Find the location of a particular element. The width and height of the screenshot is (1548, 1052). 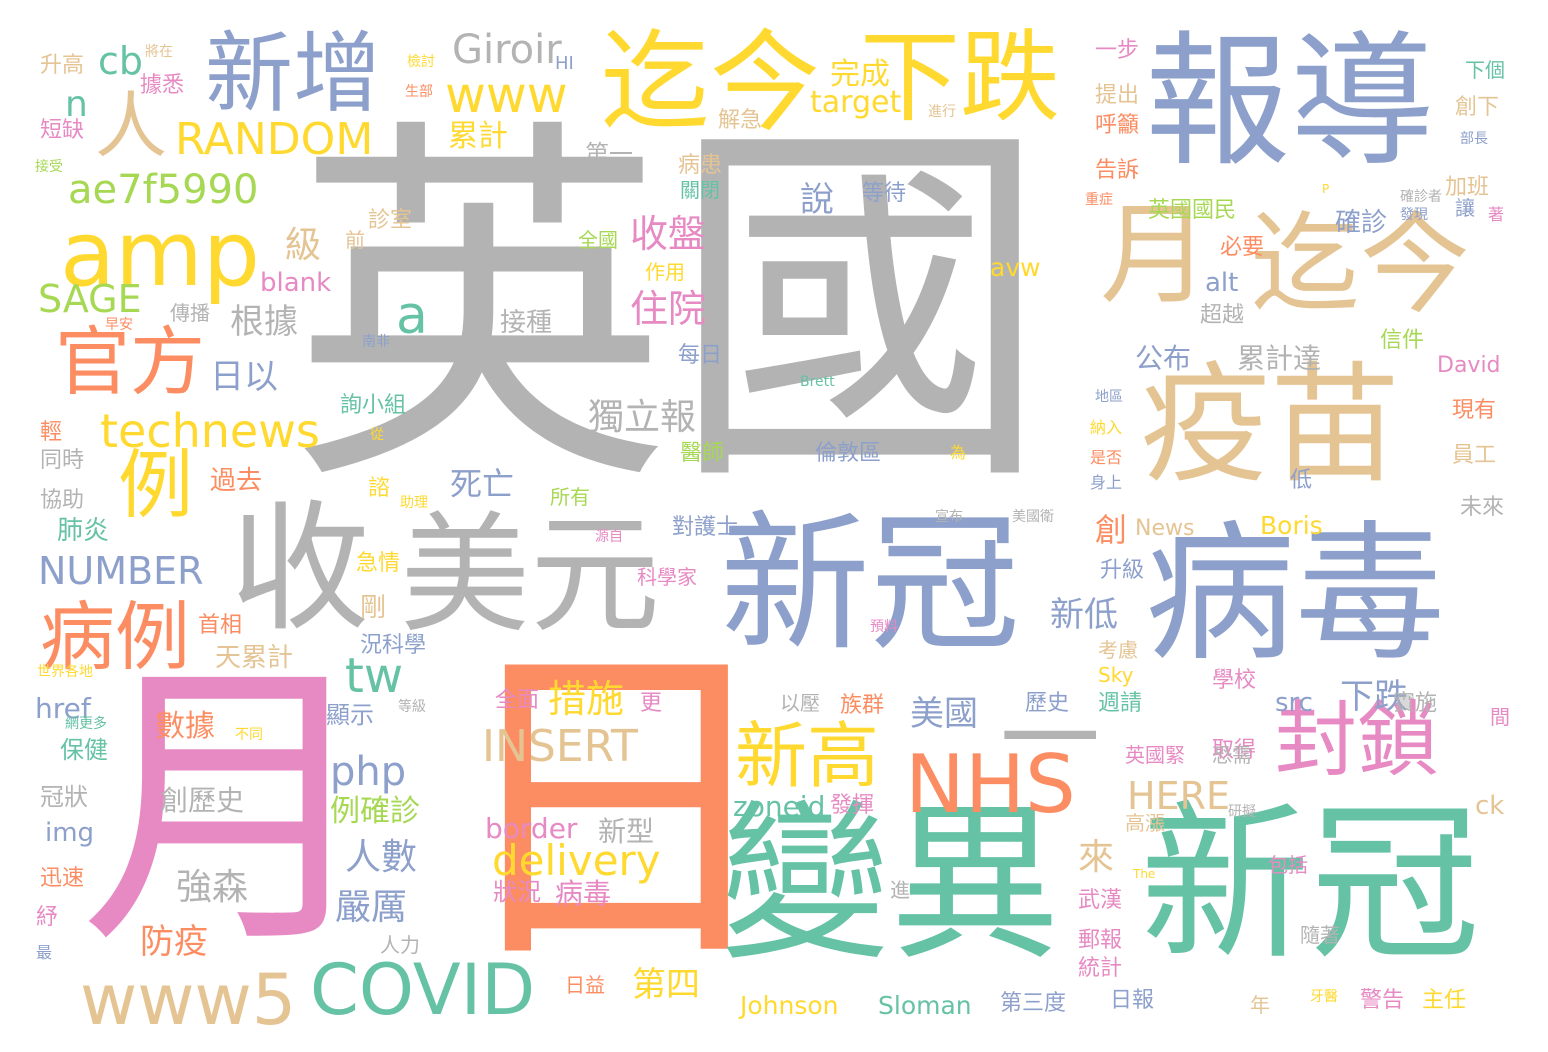

word-87: 公布 is located at coordinates (1163, 358).